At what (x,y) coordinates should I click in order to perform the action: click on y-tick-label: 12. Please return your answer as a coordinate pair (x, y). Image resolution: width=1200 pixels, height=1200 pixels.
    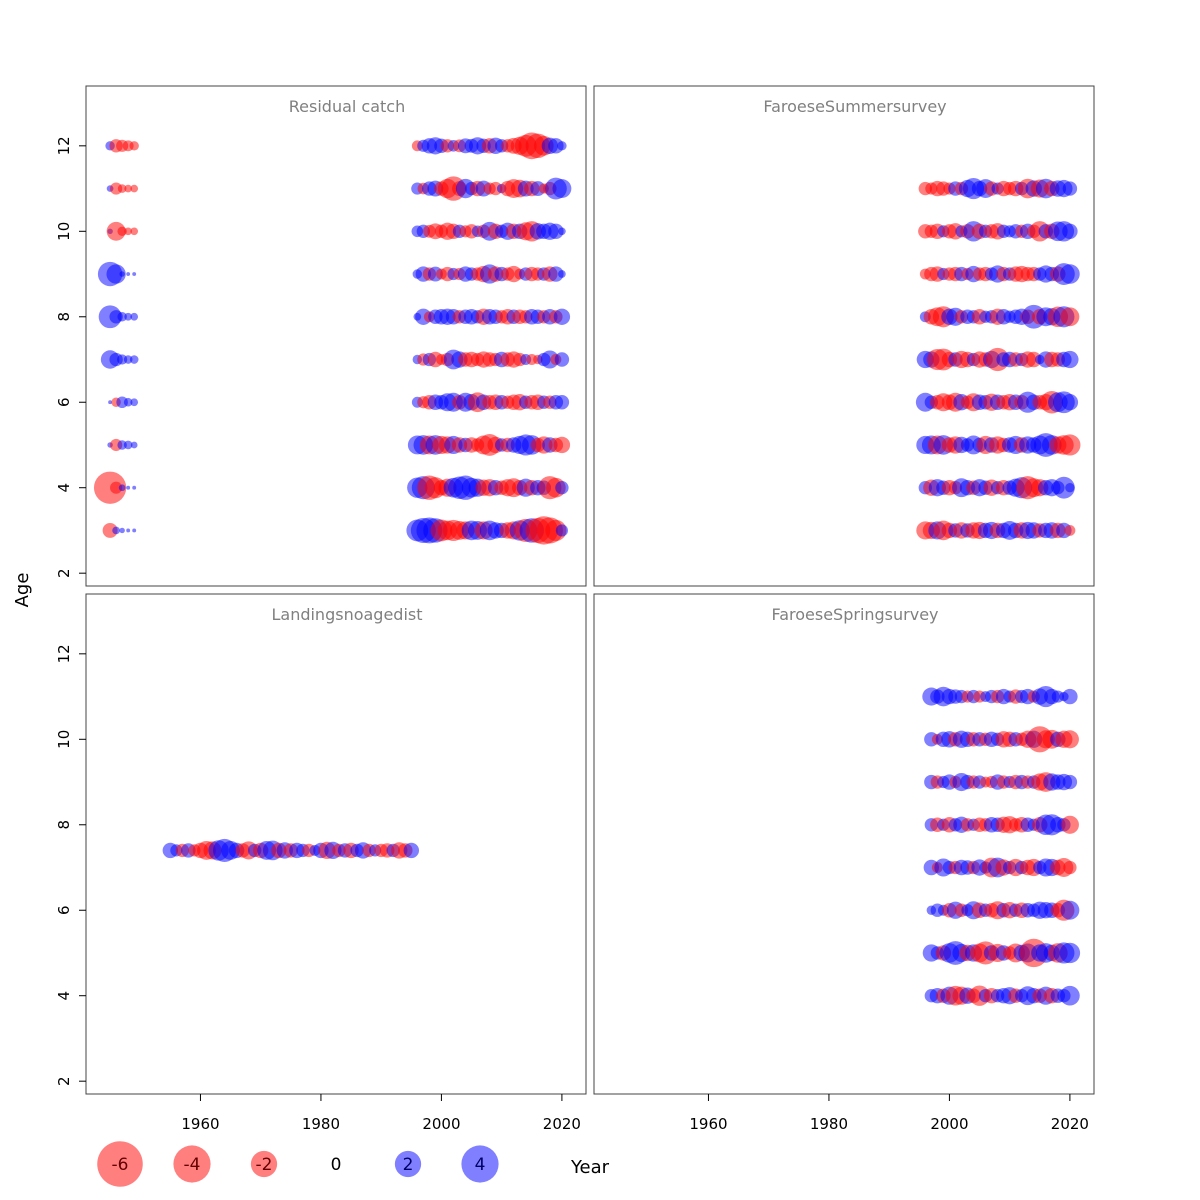
    Looking at the image, I should click on (64, 653).